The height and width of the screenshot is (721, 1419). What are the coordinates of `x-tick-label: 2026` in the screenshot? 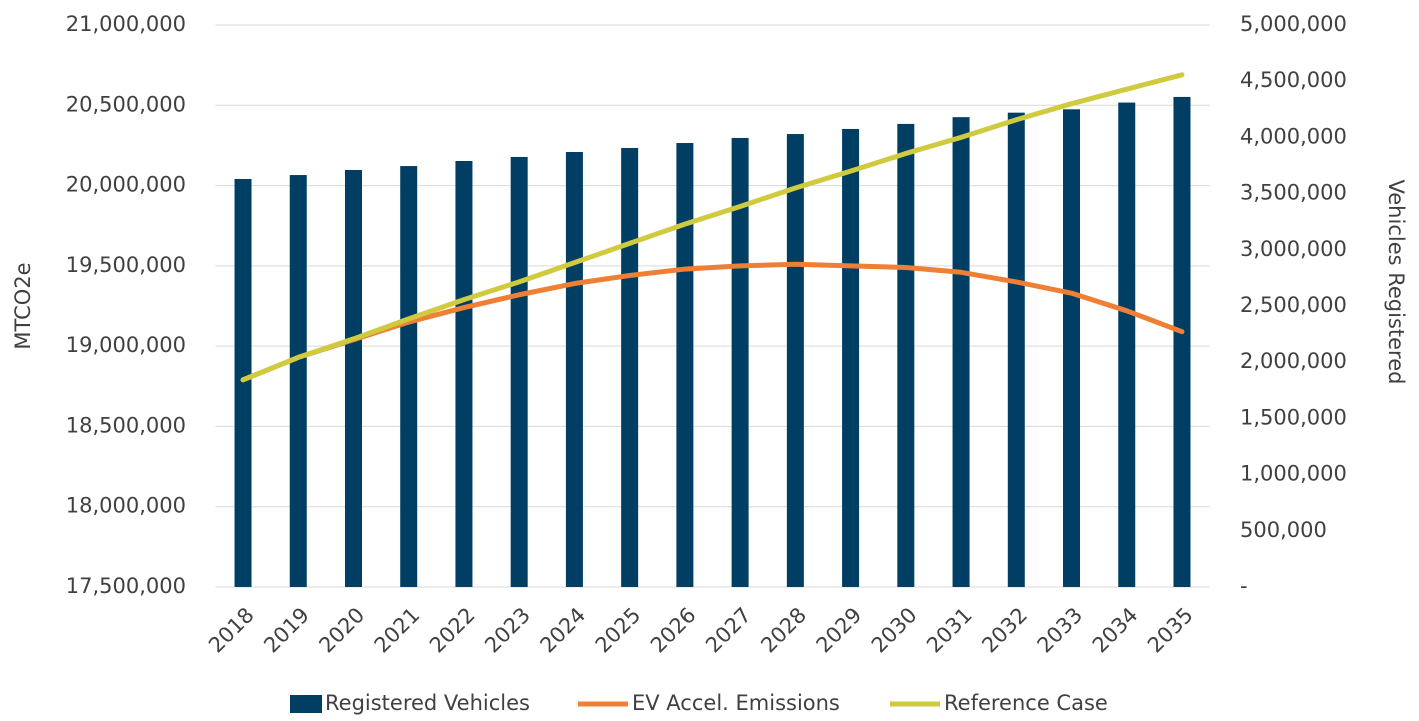 It's located at (673, 630).